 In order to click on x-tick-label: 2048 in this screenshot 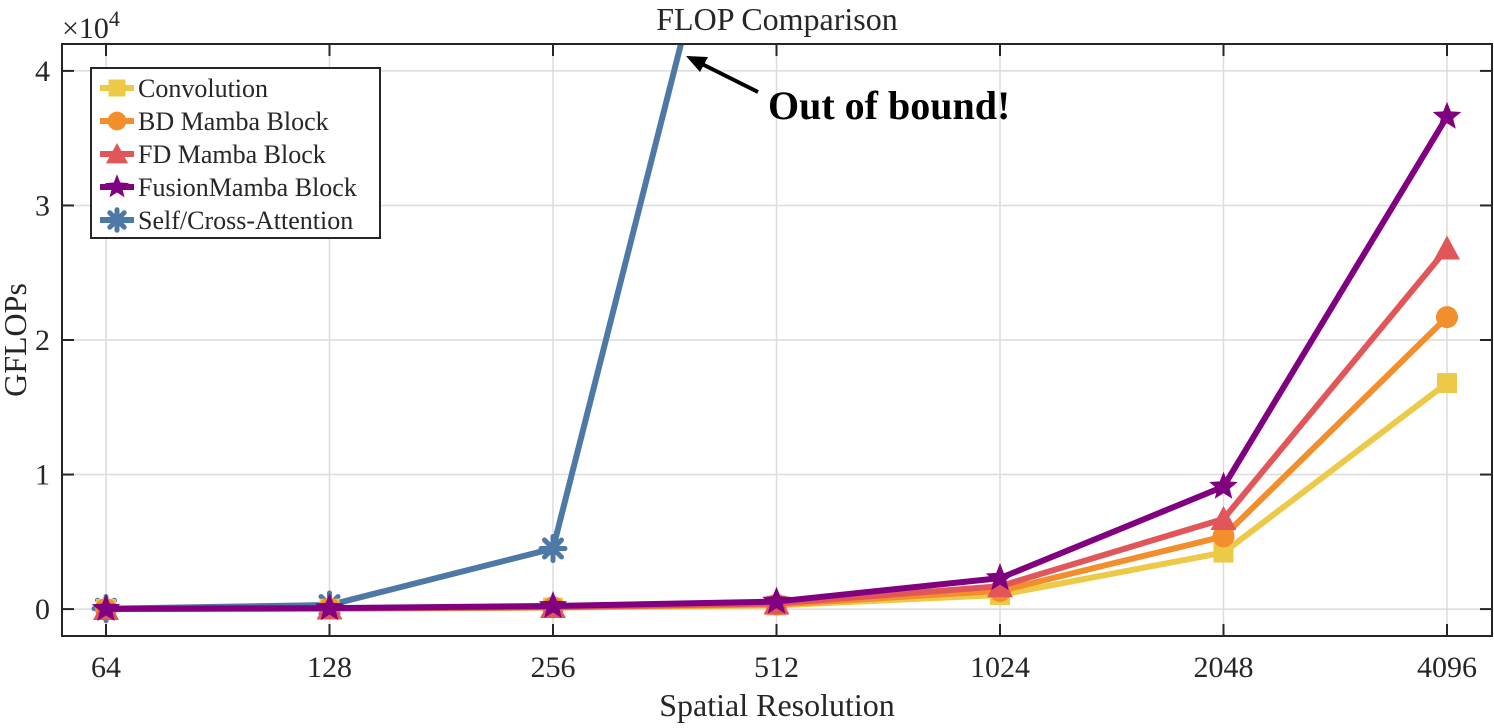, I will do `click(1224, 667)`.